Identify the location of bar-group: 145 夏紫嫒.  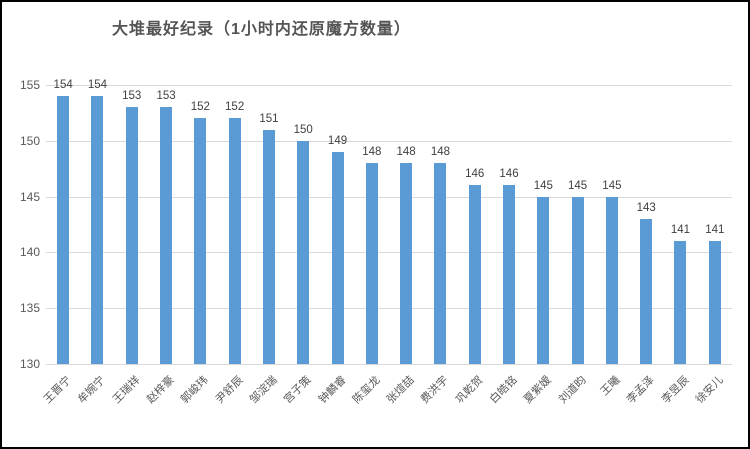
(541, 245).